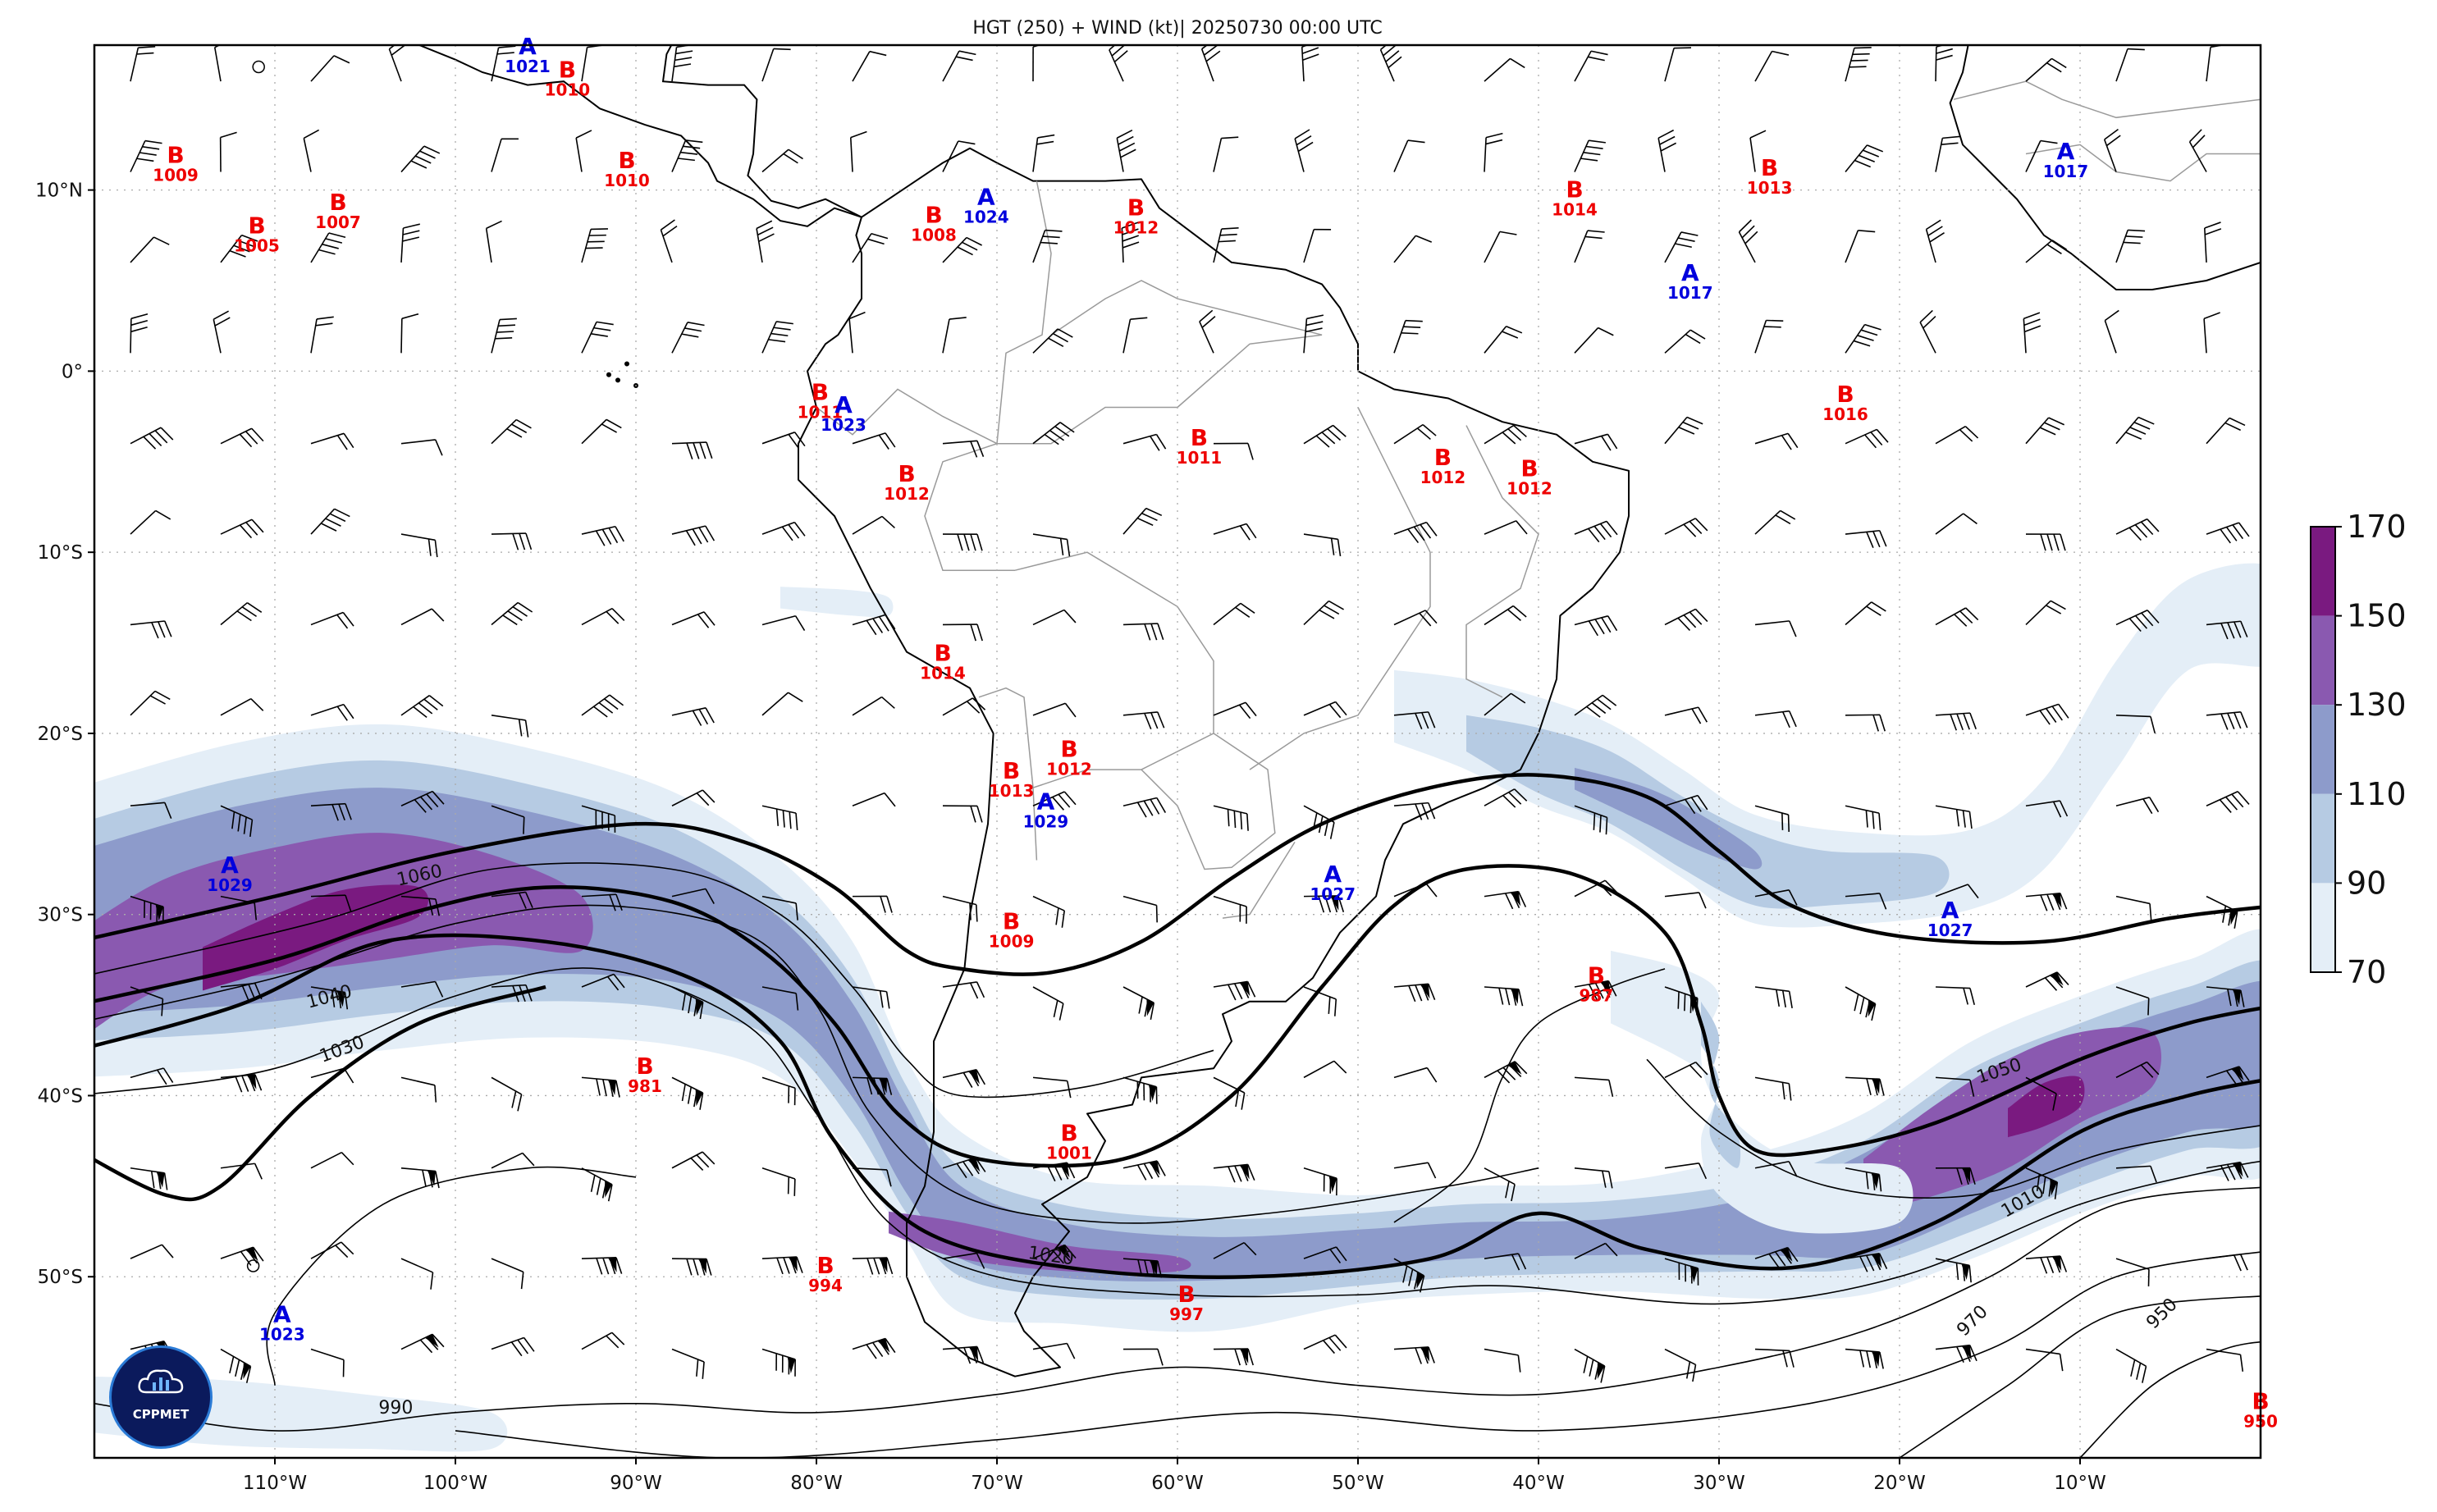 The height and width of the screenshot is (1512, 2437). What do you see at coordinates (1539, 1483) in the screenshot?
I see `longitude-tick-label: 40°W` at bounding box center [1539, 1483].